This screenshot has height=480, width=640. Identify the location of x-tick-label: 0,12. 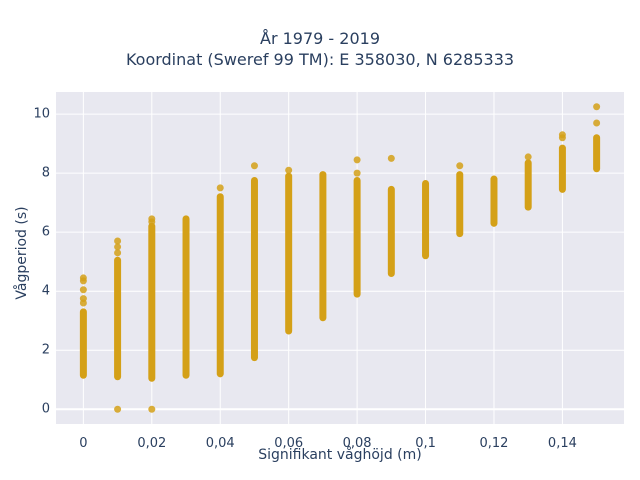
(493, 443).